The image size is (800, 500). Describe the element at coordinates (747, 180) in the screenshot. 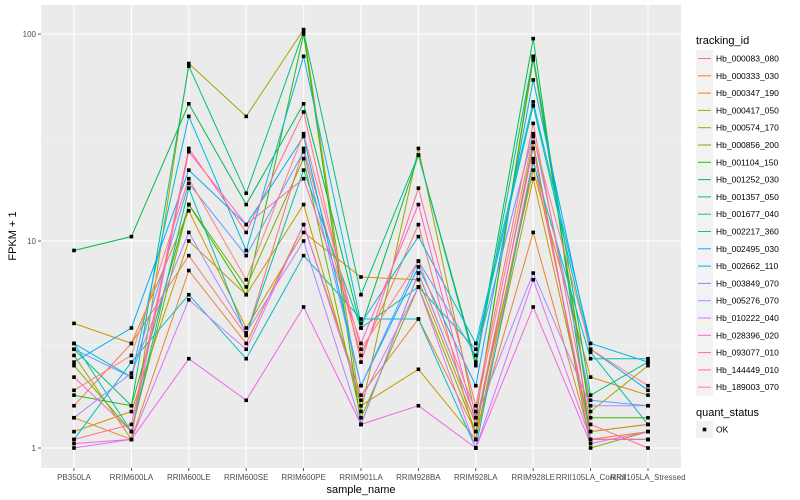

I see `legend-label: Hb_001252_030` at that location.